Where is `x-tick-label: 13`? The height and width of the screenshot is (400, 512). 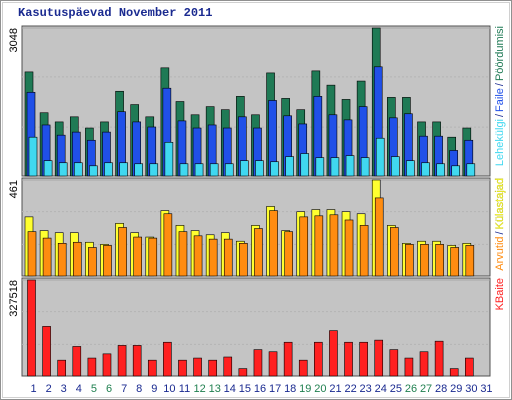
x-tick-label: 13 is located at coordinates (215, 389).